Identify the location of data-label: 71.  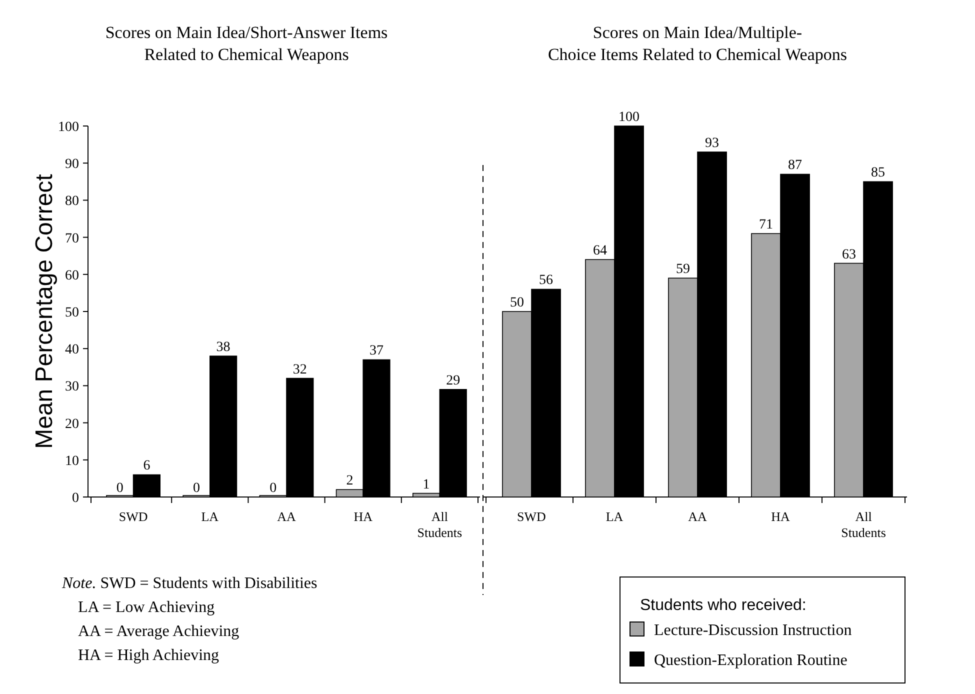
(765, 225).